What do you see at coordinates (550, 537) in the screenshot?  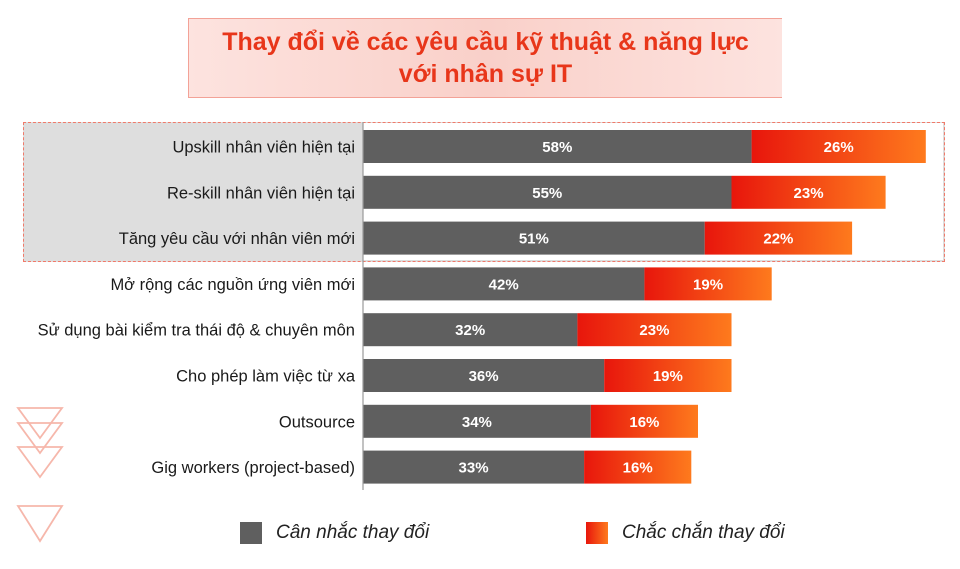 I see `legend: Cân nhắc thay đổi Chắc chắn thay đổi` at bounding box center [550, 537].